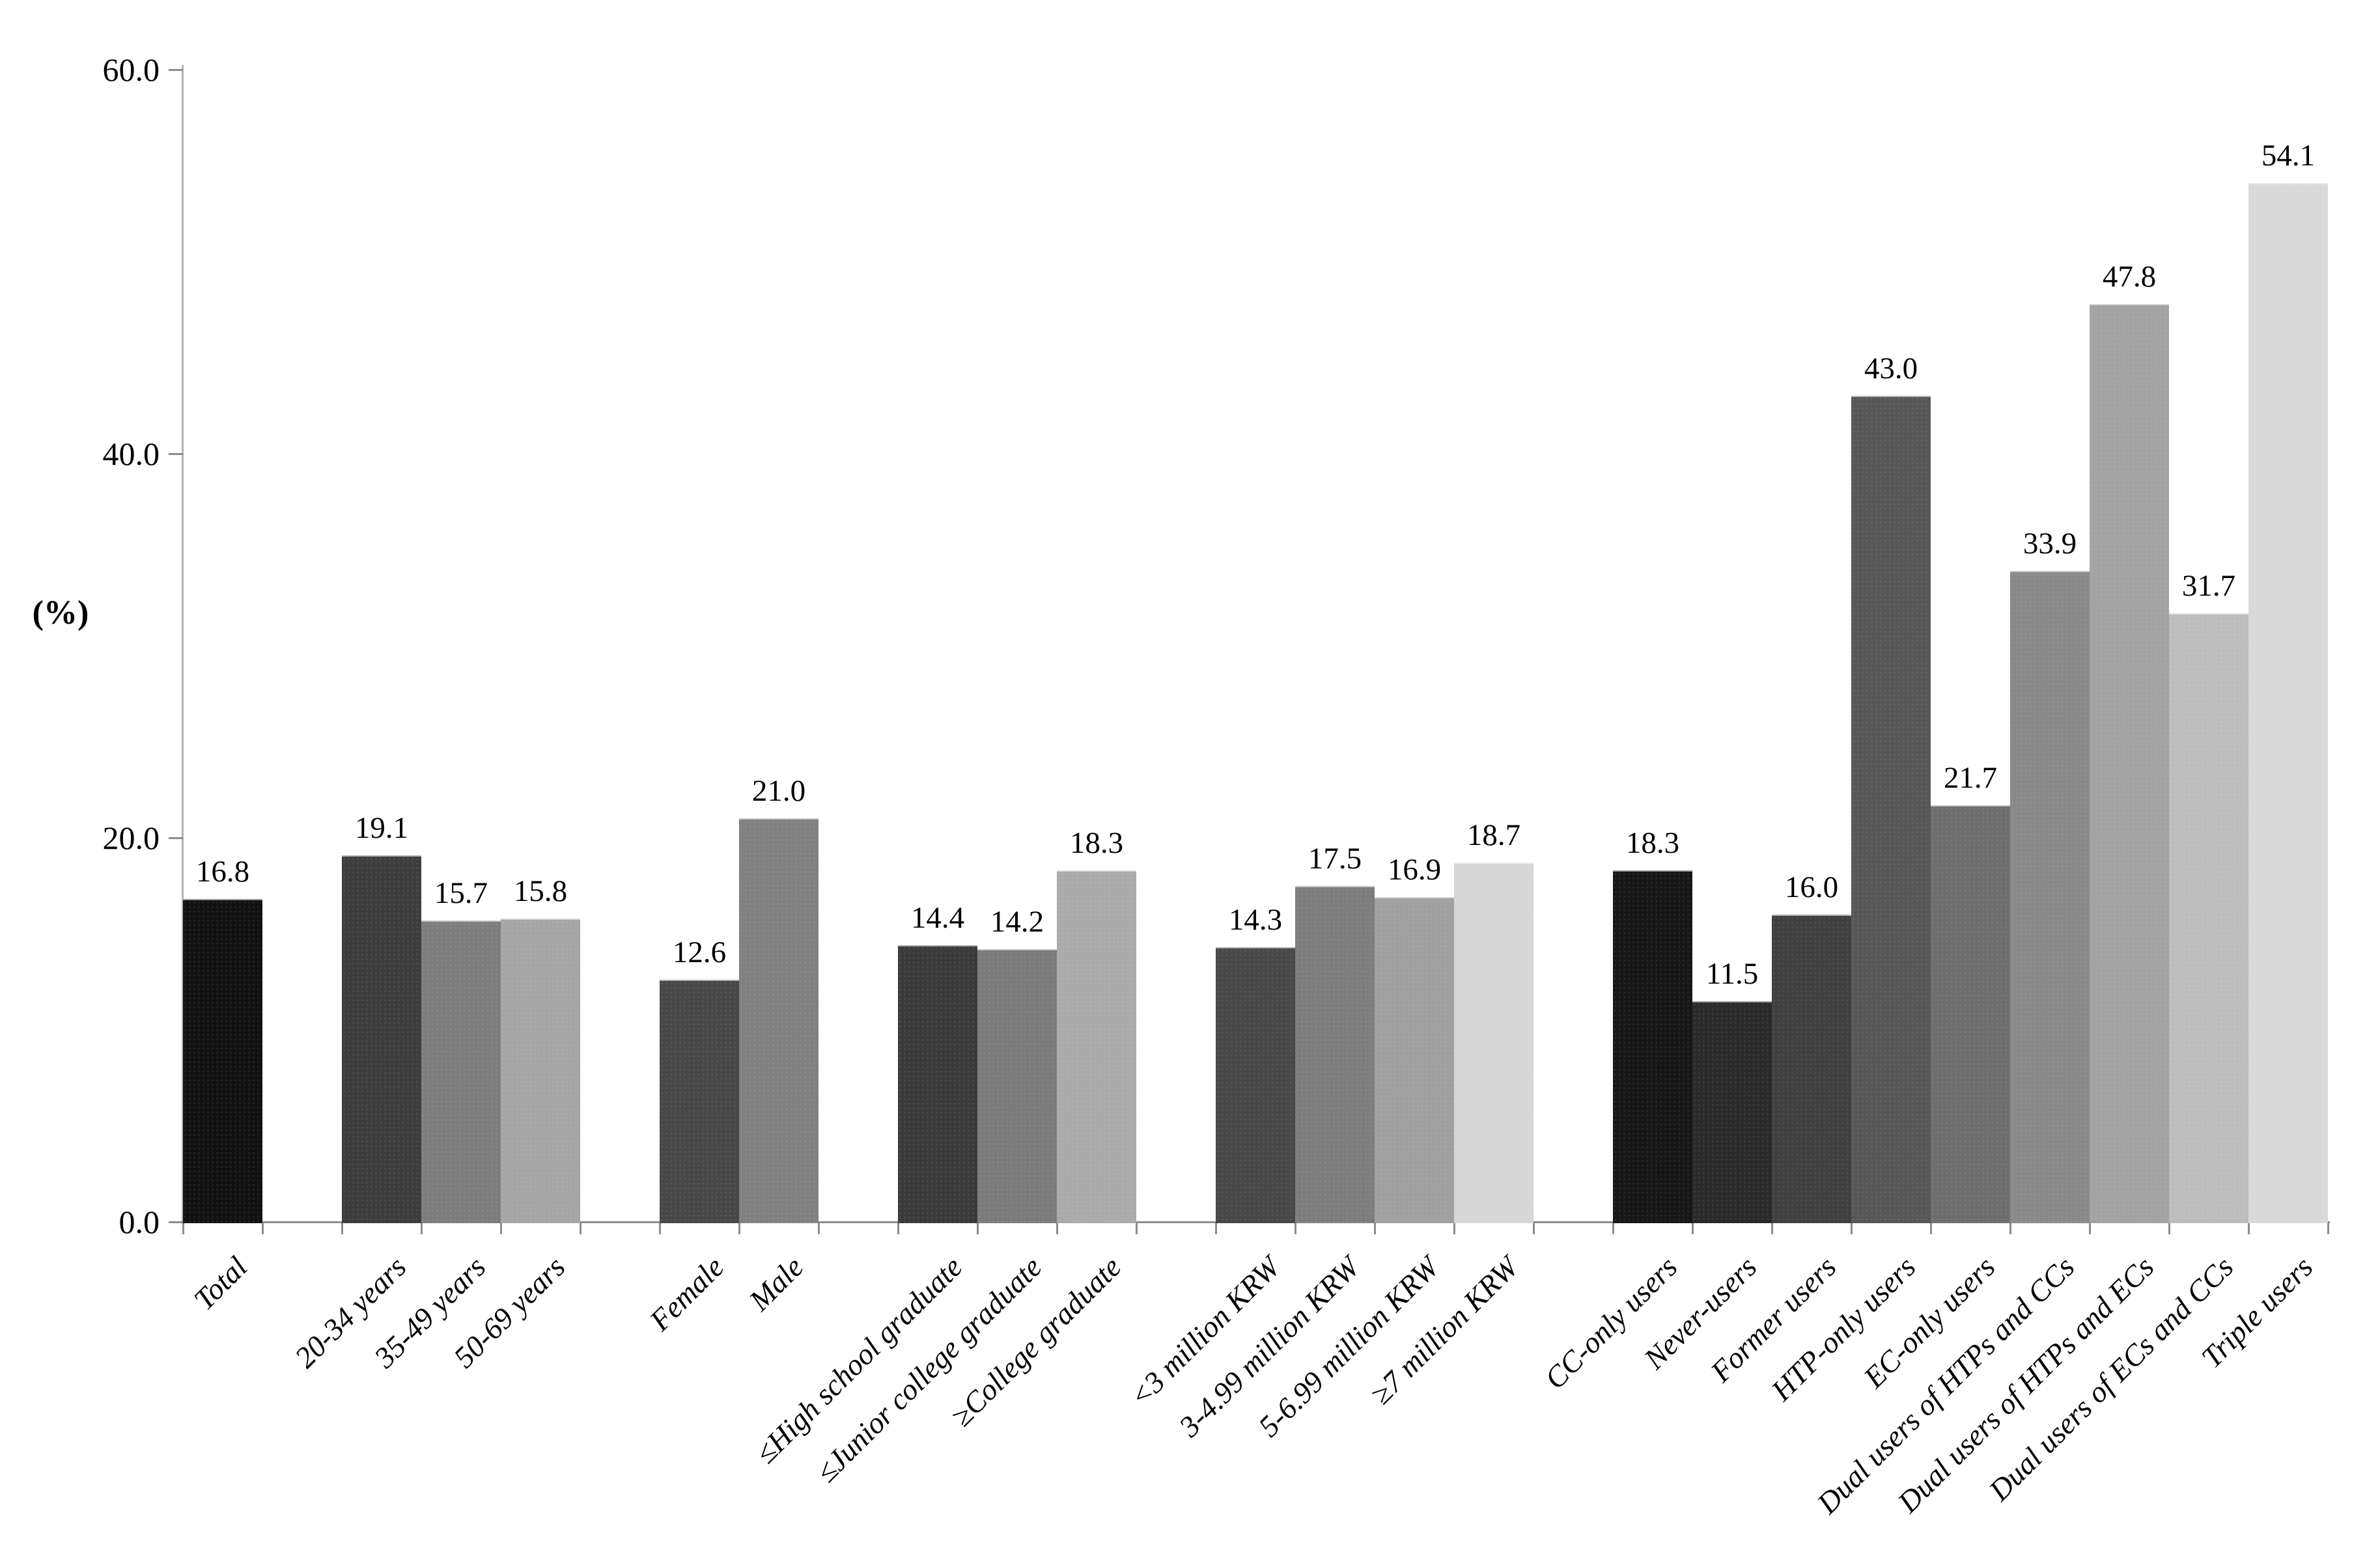  Describe the element at coordinates (2050, 543) in the screenshot. I see `bar-value-label: 33.9` at that location.